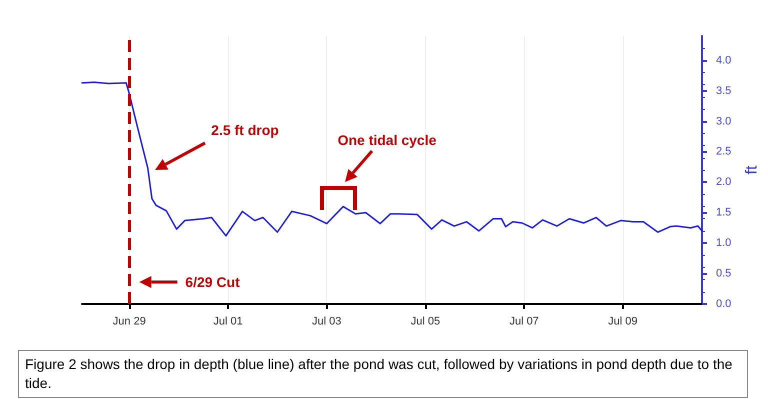  What do you see at coordinates (327, 322) in the screenshot?
I see `x-tick-label: Jul 03` at bounding box center [327, 322].